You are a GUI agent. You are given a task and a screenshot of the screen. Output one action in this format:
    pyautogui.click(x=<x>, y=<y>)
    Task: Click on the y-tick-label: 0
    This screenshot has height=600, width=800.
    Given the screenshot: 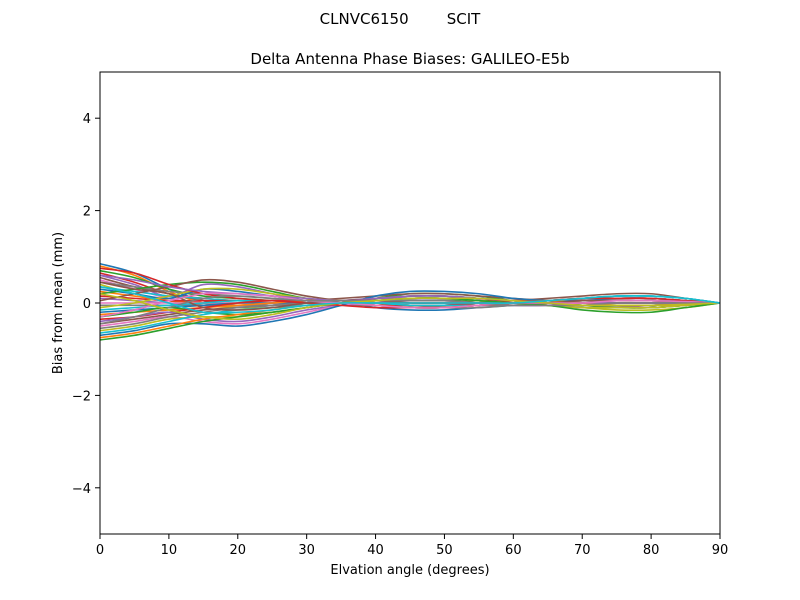 What is the action you would take?
    pyautogui.click(x=87, y=304)
    